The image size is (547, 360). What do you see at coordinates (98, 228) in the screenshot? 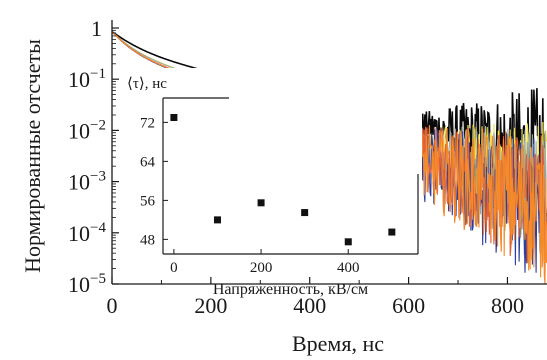
I see `y-tick-exponent: −4` at bounding box center [98, 228].